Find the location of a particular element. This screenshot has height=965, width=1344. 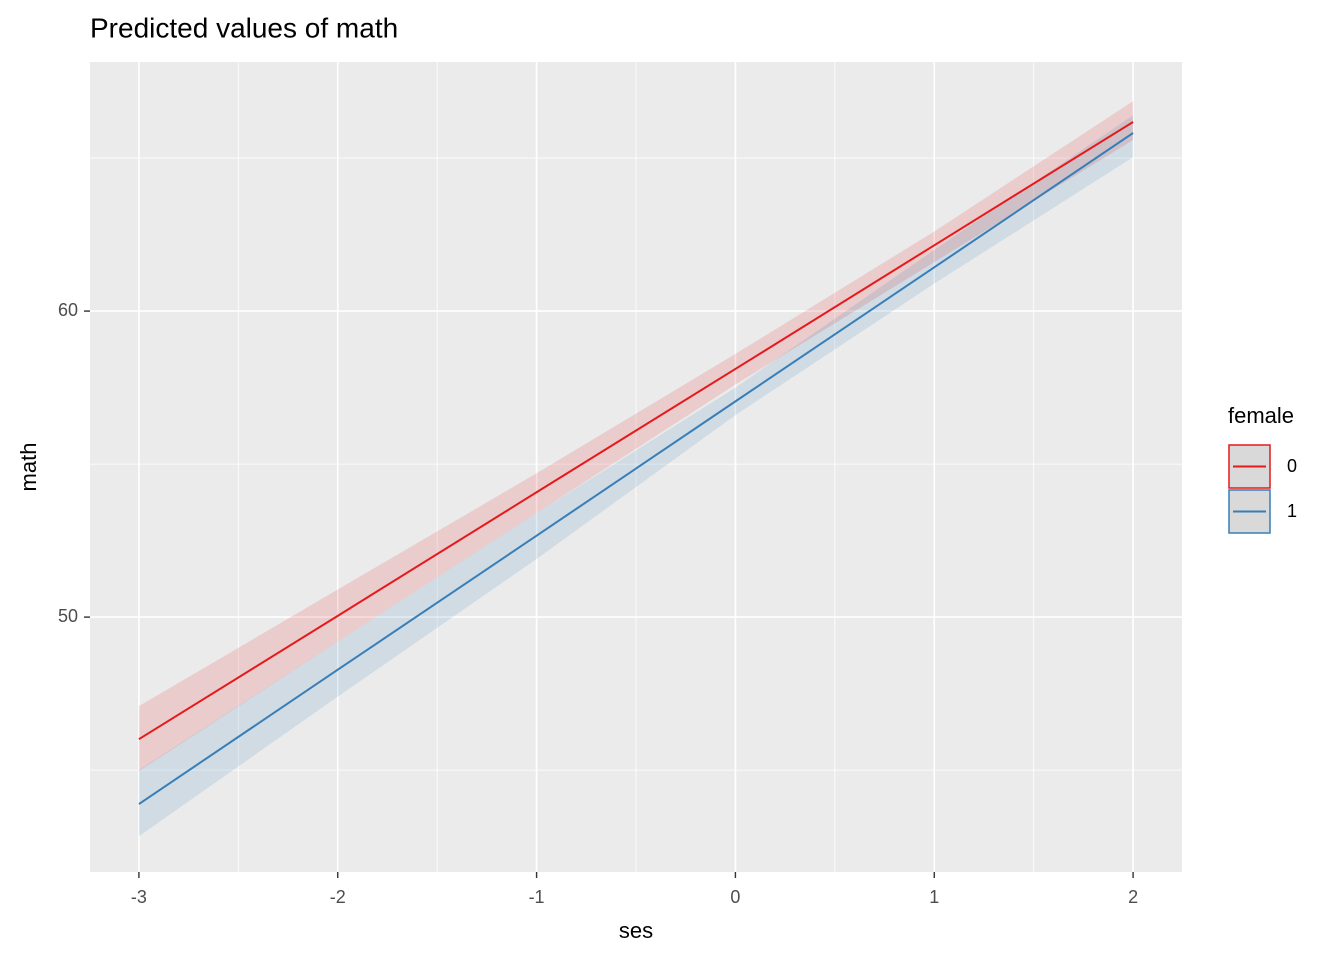

y-axis-title: math is located at coordinates (28, 467).